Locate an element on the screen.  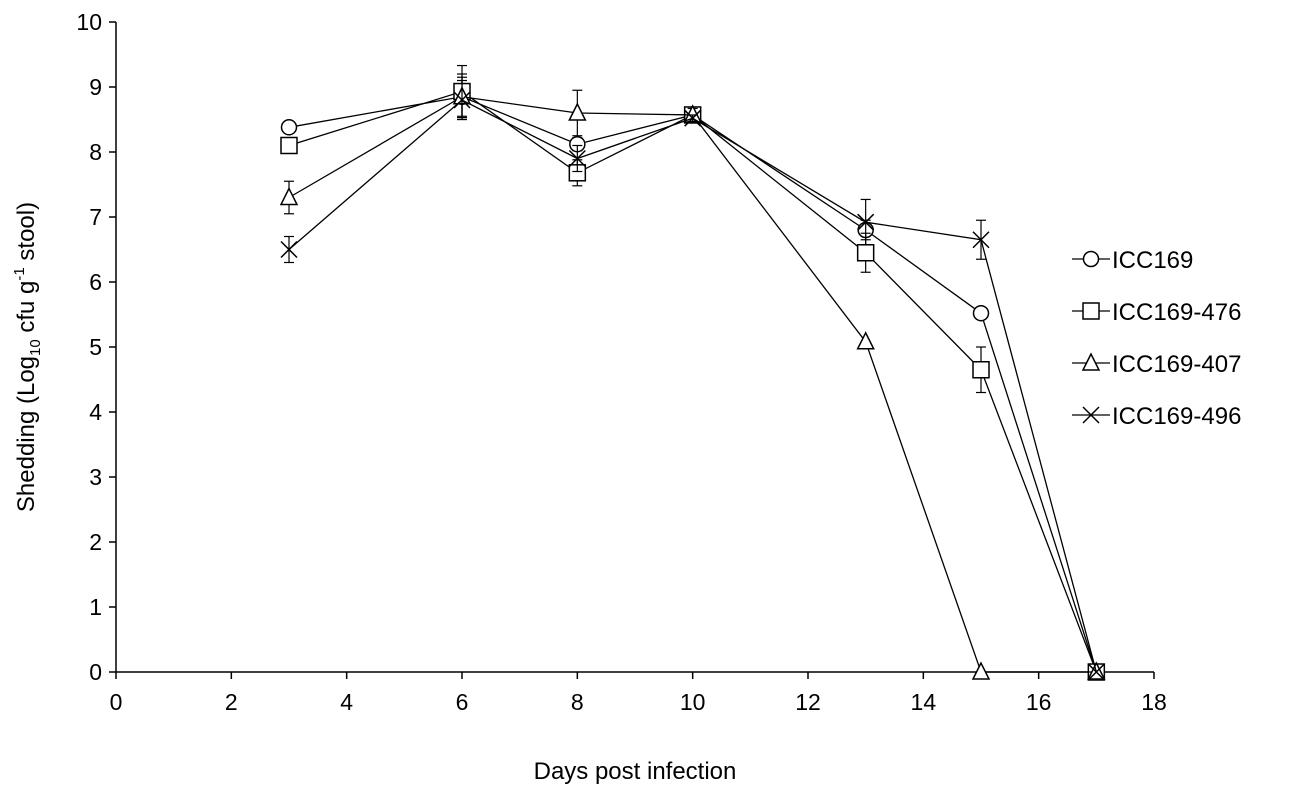
y-tick-label: 4 is located at coordinates (95, 412).